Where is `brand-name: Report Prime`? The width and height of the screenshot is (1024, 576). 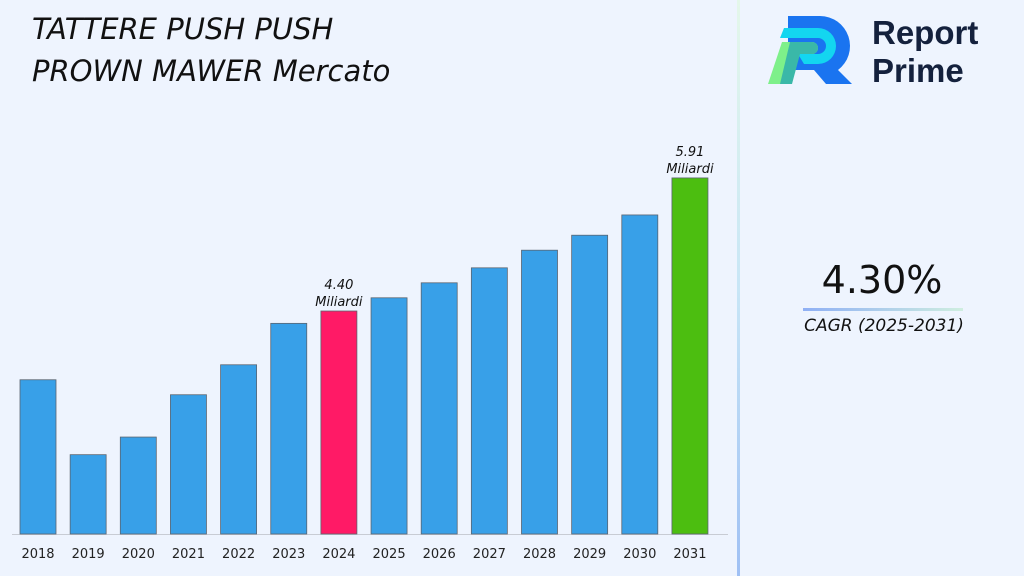
brand-name: Report Prime is located at coordinates (925, 52).